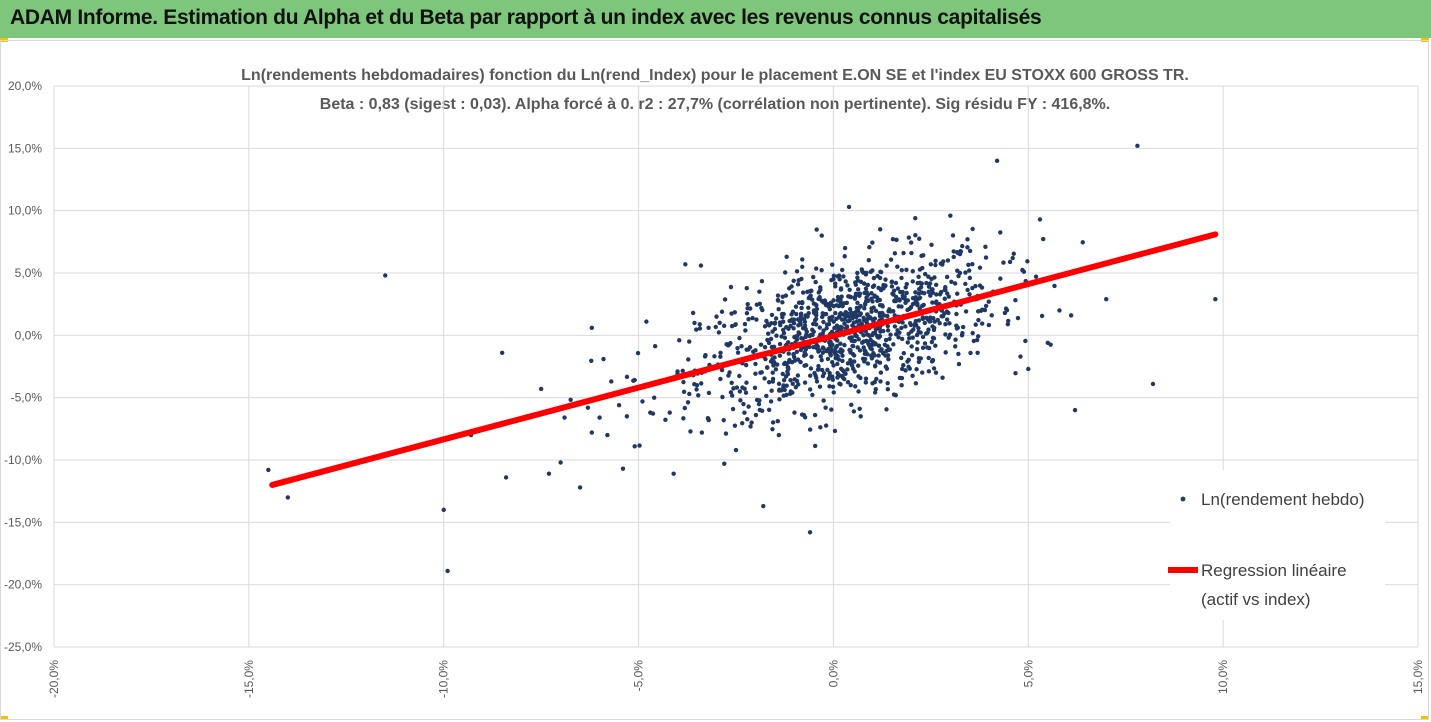 This screenshot has height=722, width=1431. What do you see at coordinates (1028, 674) in the screenshot?
I see `x-tick-label: 5,0%` at bounding box center [1028, 674].